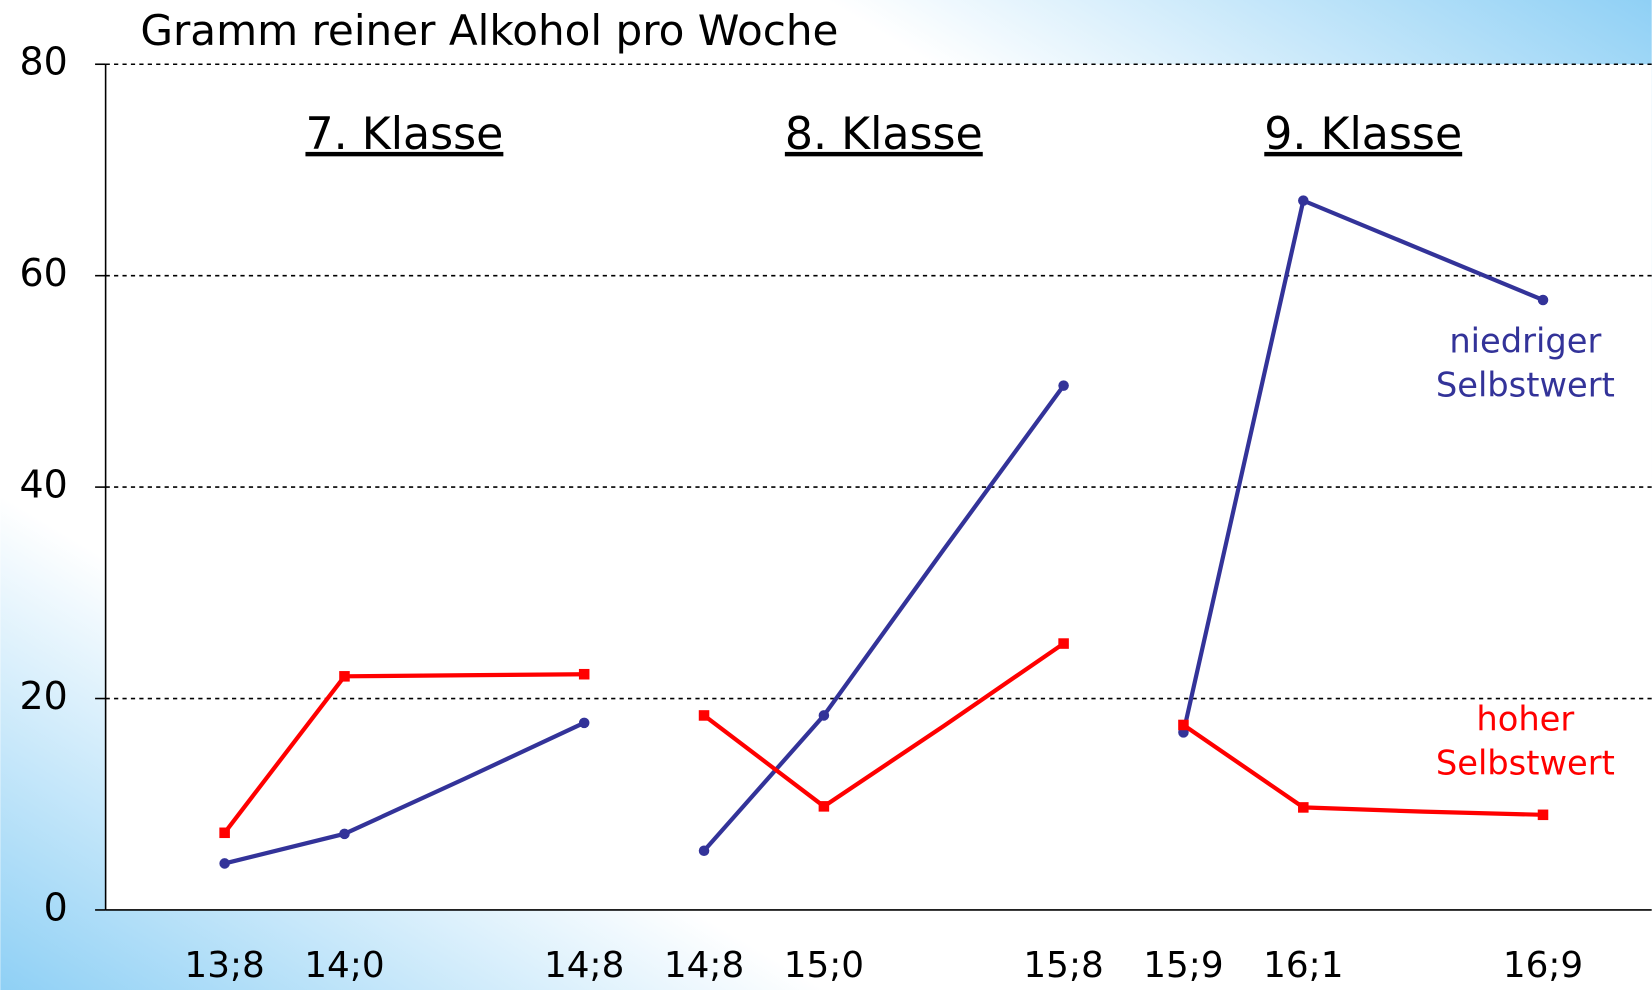  Describe the element at coordinates (1183, 965) in the screenshot. I see `x-tick-label: 15;9` at that location.